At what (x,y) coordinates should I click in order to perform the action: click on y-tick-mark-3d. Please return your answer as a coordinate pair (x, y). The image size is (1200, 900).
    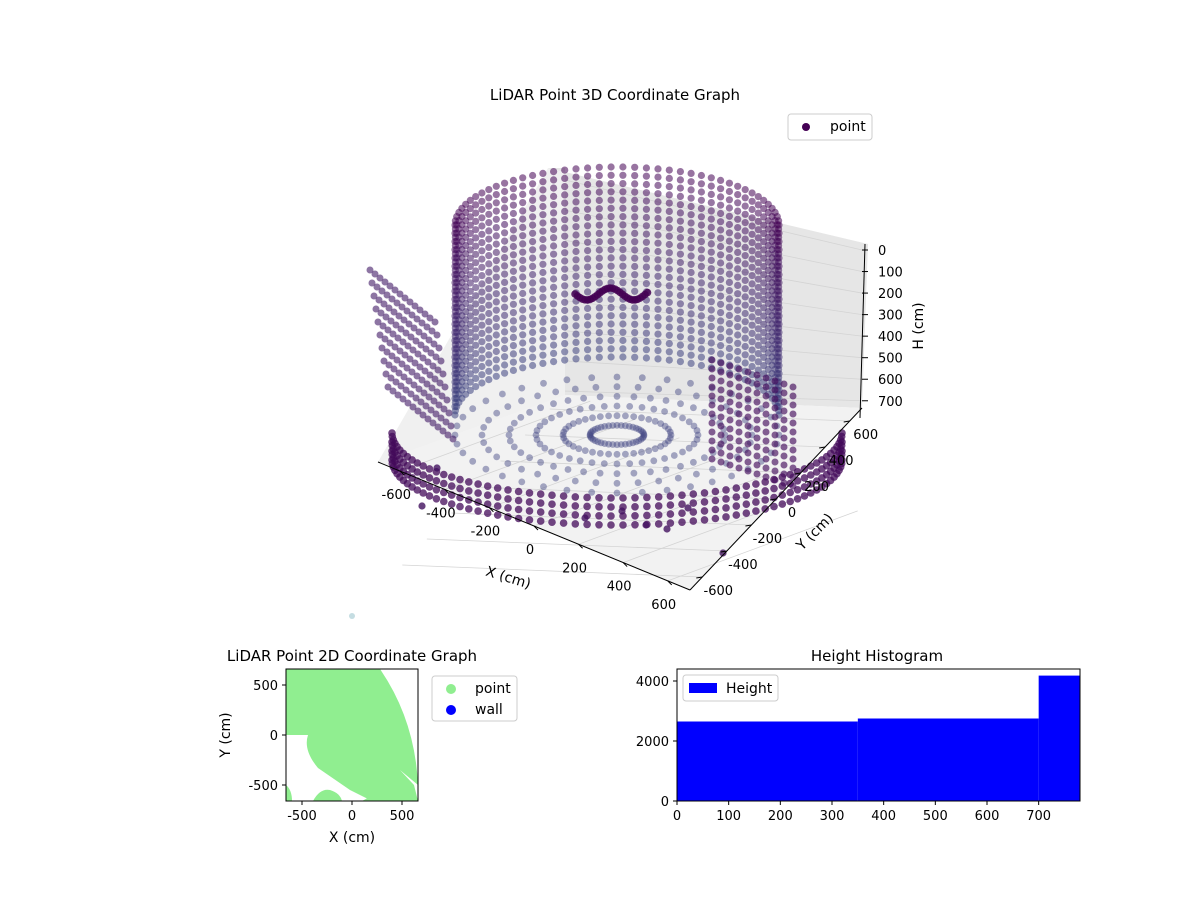
    Looking at the image, I should click on (773, 499).